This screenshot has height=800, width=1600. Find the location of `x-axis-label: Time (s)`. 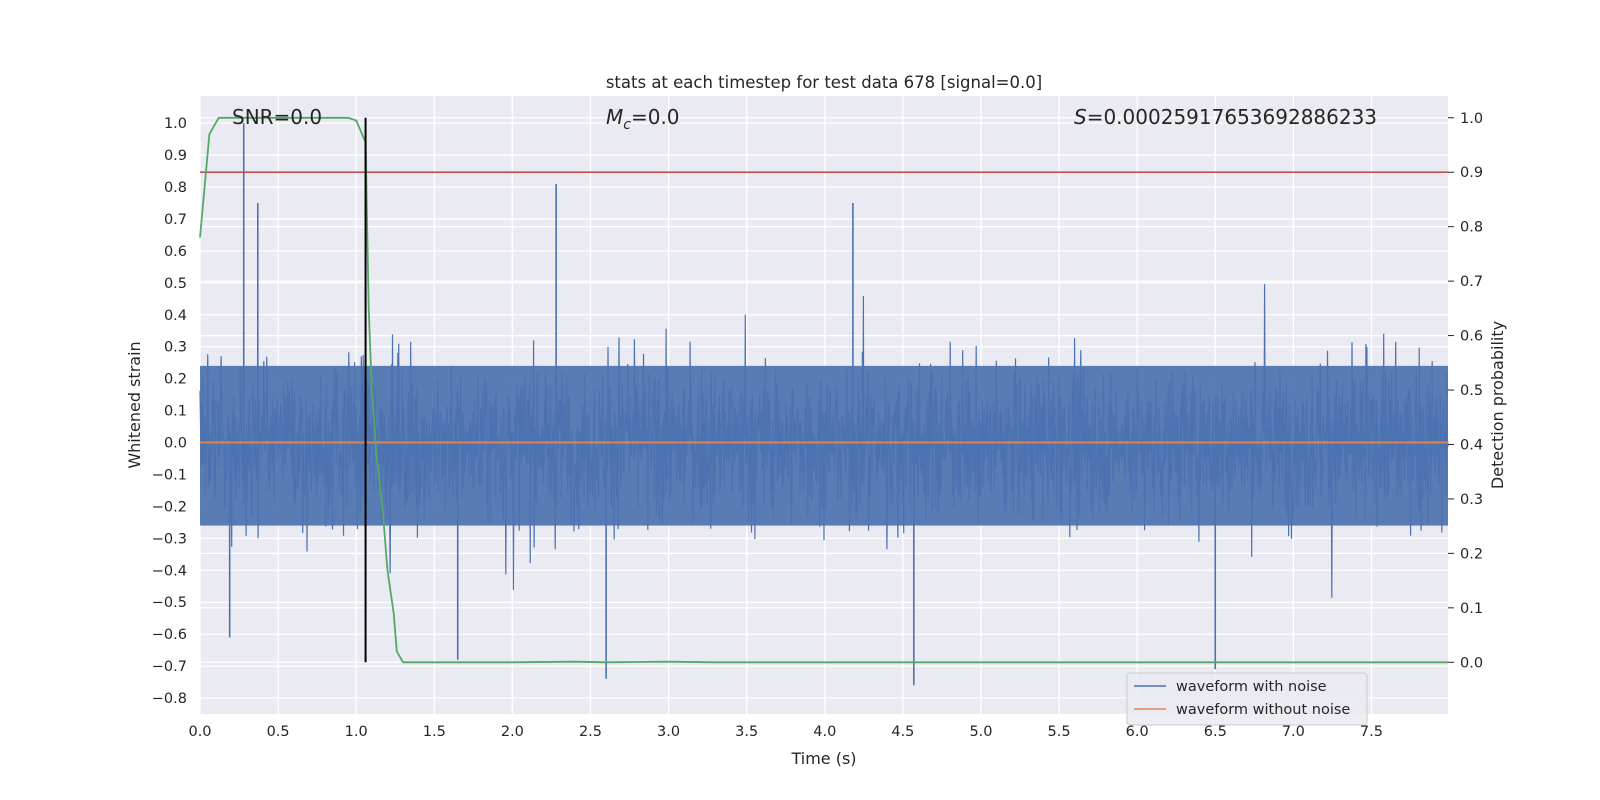

x-axis-label: Time (s) is located at coordinates (823, 758).